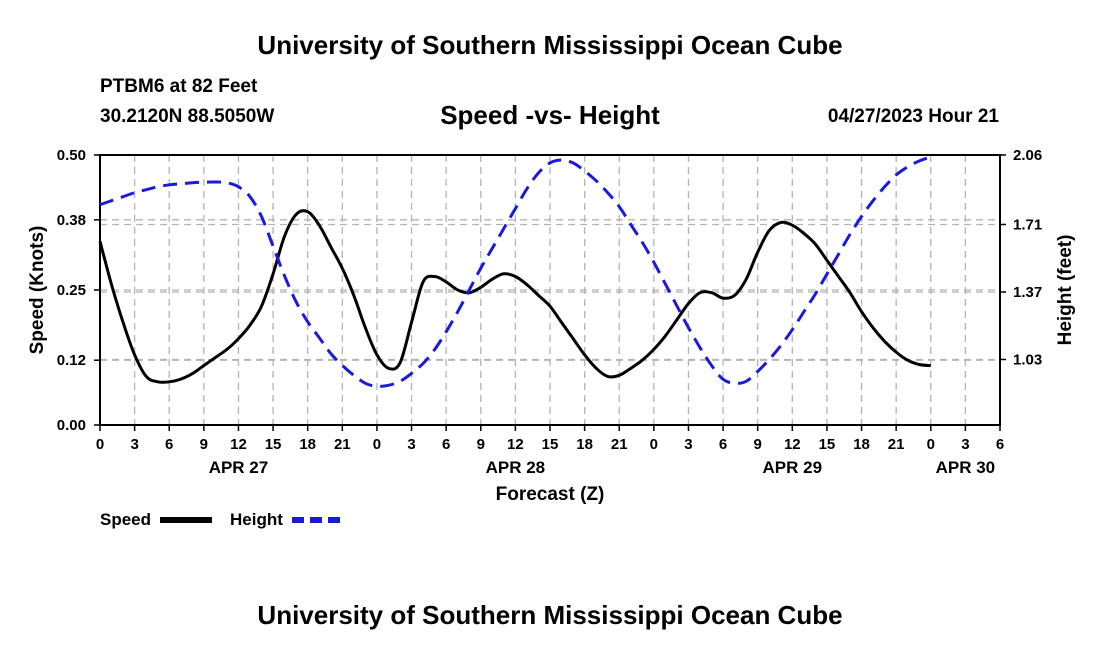 Image resolution: width=1100 pixels, height=650 pixels. What do you see at coordinates (71, 220) in the screenshot?
I see `y-tick-label-left: 0.38` at bounding box center [71, 220].